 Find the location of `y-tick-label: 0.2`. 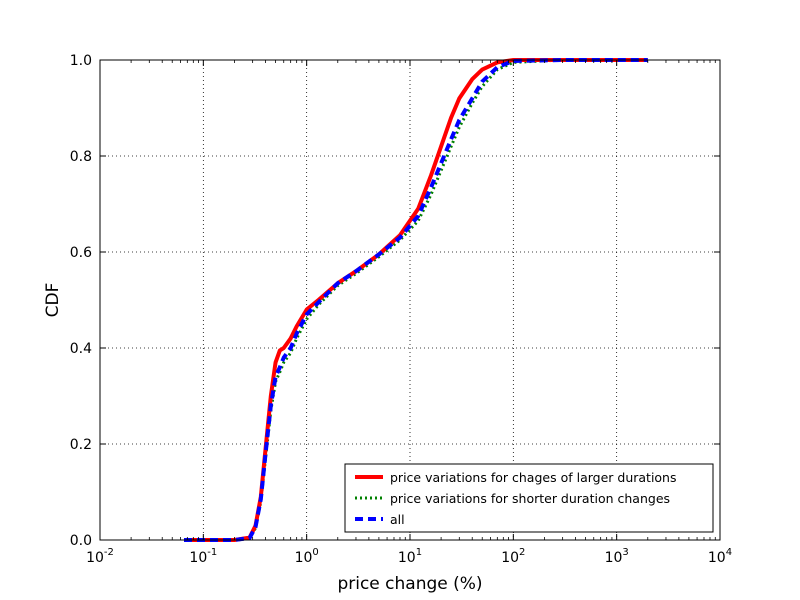

y-tick-label: 0.2 is located at coordinates (81, 445).